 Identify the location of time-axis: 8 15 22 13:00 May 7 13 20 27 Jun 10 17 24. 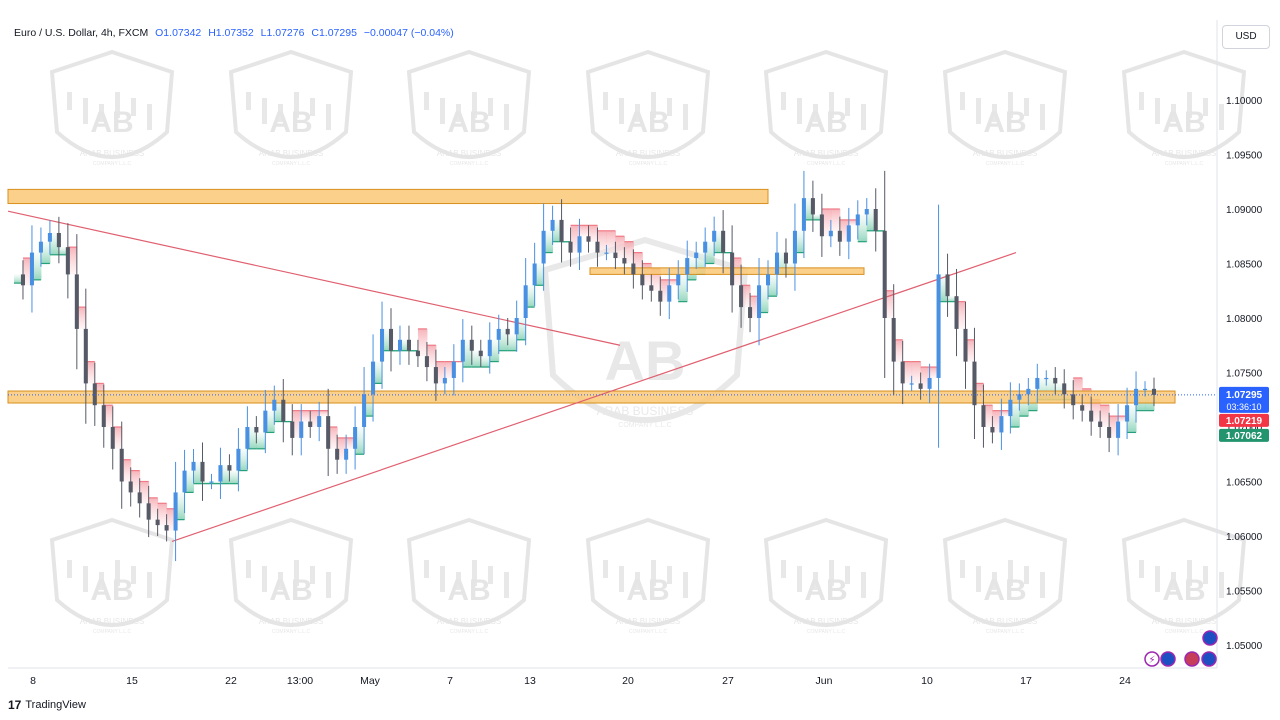
(580, 681).